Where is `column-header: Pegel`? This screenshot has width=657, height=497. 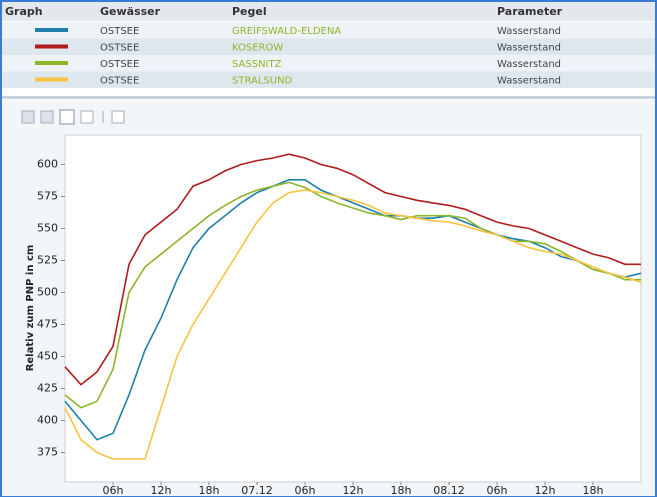
column-header: Pegel is located at coordinates (249, 11).